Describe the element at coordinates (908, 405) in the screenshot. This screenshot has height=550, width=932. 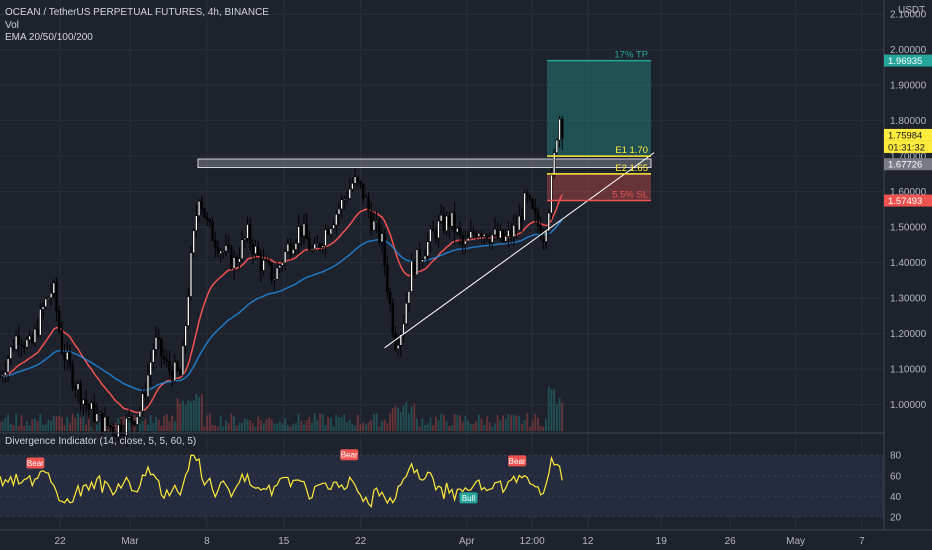
I see `price-tick-label: 1.00000` at that location.